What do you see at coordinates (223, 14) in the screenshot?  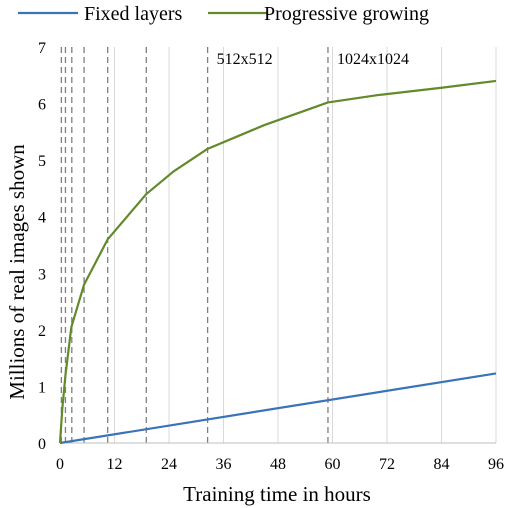 I see `legend: Fixed layers Progressive growing` at bounding box center [223, 14].